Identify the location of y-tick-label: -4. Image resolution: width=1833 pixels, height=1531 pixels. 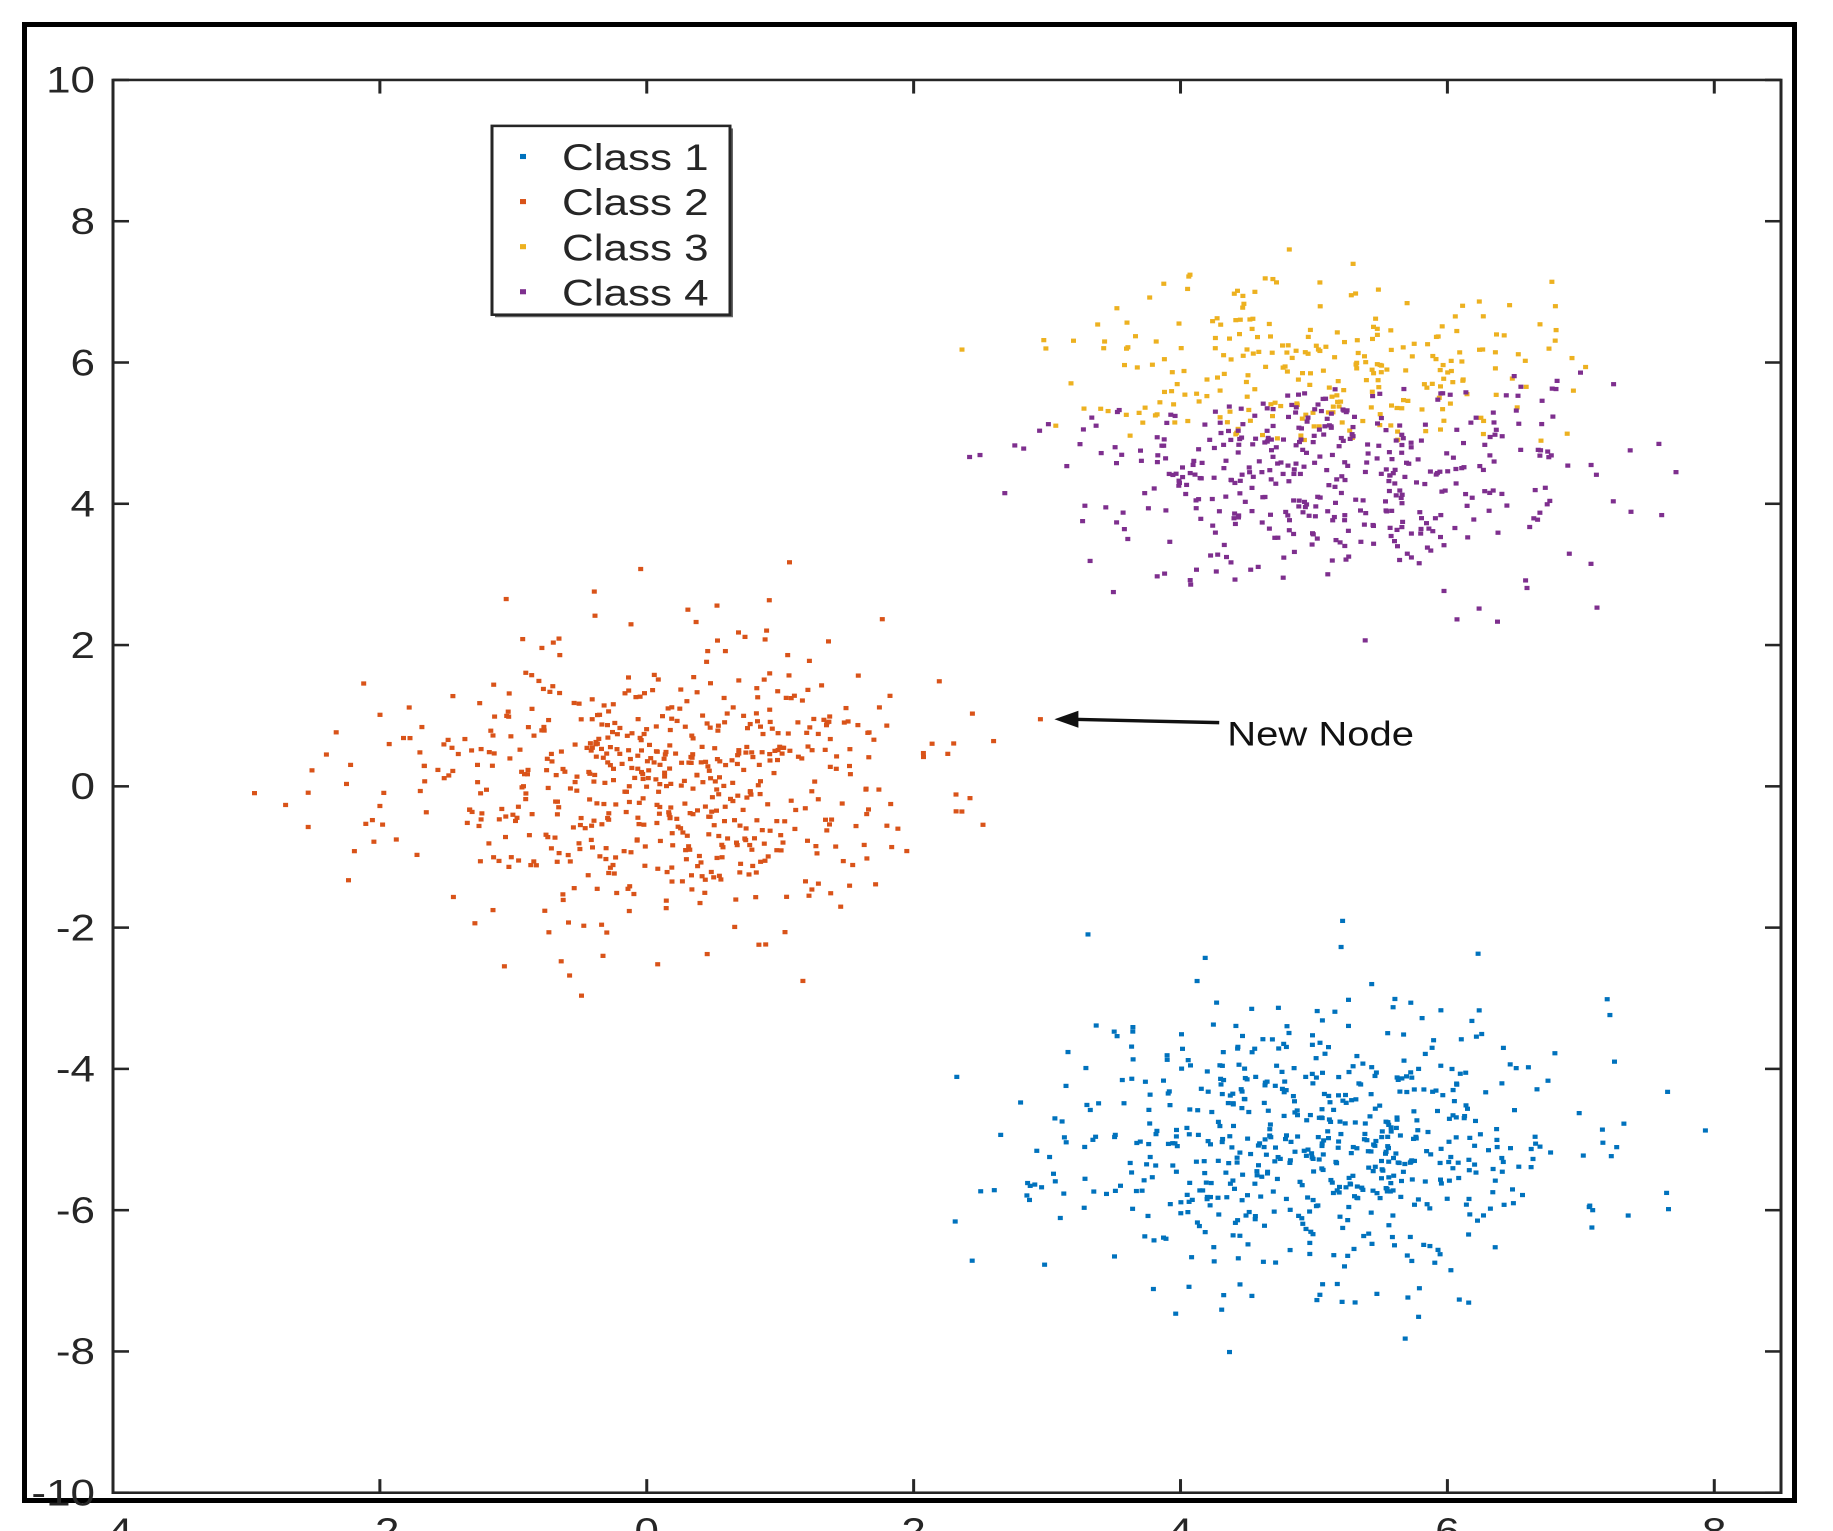
(75, 1069).